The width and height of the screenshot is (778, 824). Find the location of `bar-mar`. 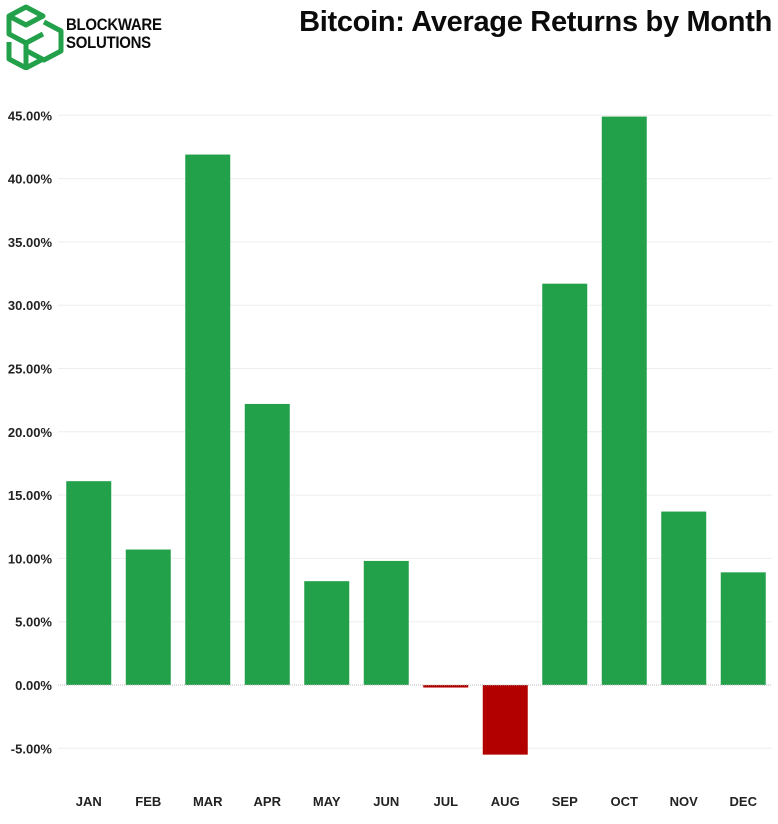

bar-mar is located at coordinates (208, 419).